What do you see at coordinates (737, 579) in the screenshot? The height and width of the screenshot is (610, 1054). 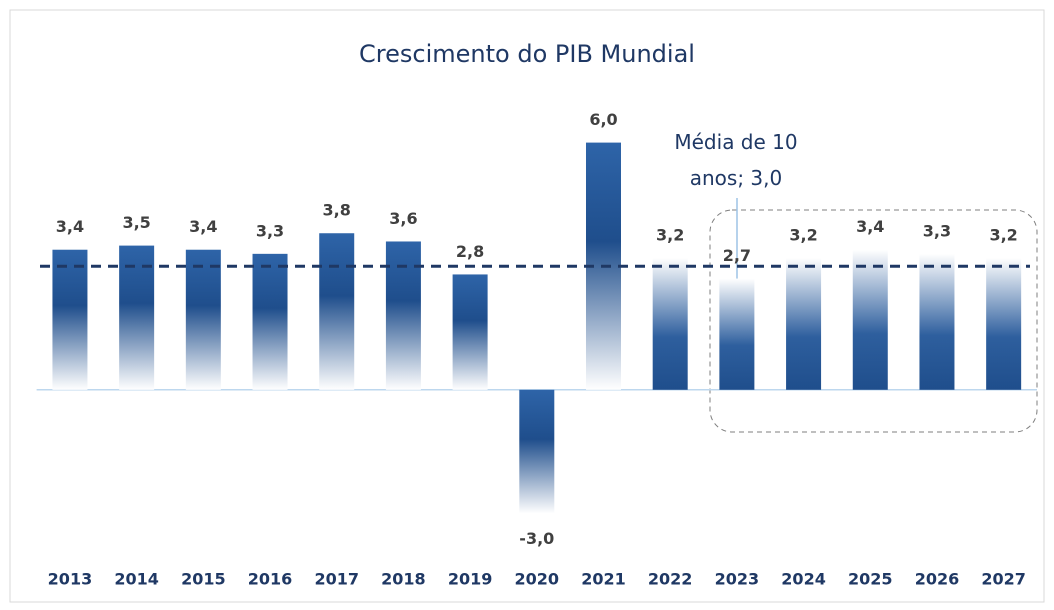 I see `x-tick-label: 2023` at bounding box center [737, 579].